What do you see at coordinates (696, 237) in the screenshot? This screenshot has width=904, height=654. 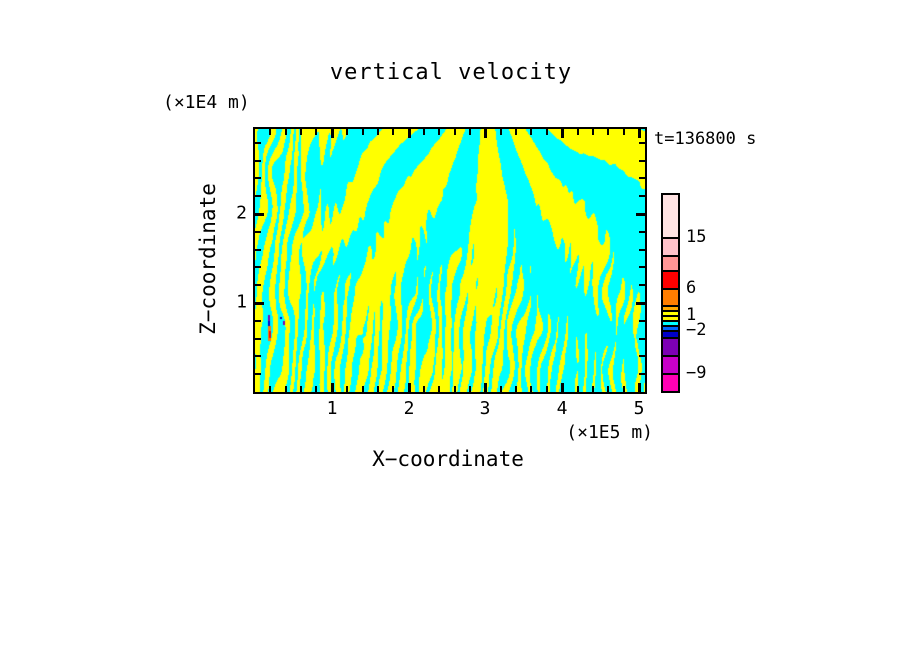 I see `colorbar-tick-label: 15` at bounding box center [696, 237].